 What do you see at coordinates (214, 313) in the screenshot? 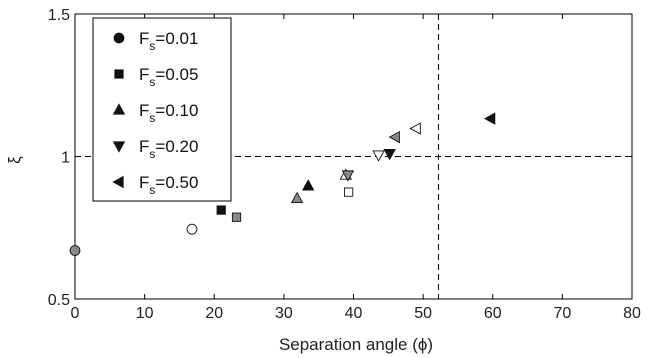
I see `x-tick-label: 20` at bounding box center [214, 313].